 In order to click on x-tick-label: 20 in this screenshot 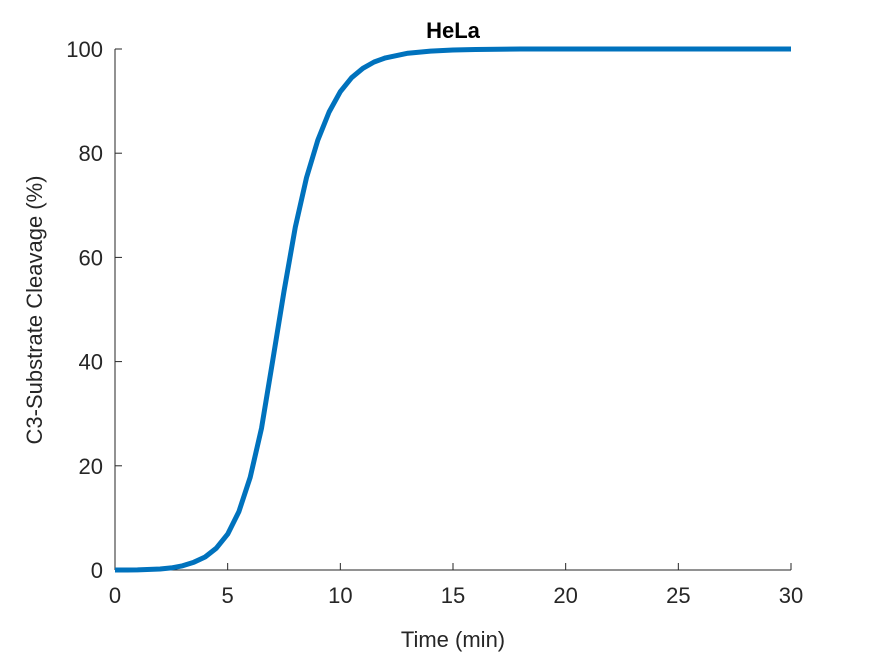, I will do `click(565, 595)`.